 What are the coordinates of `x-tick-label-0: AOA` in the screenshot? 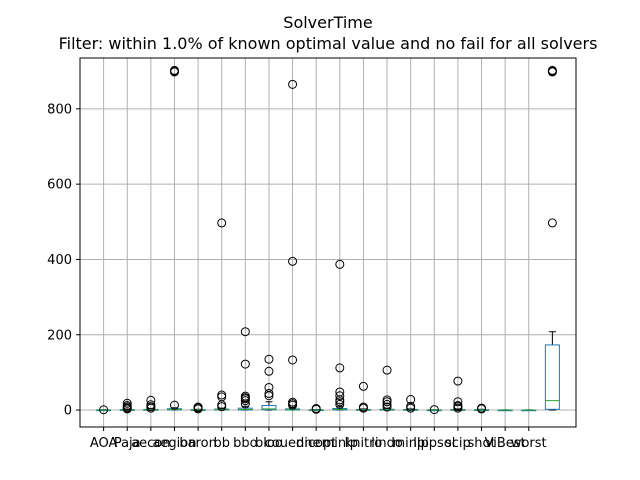 It's located at (104, 443).